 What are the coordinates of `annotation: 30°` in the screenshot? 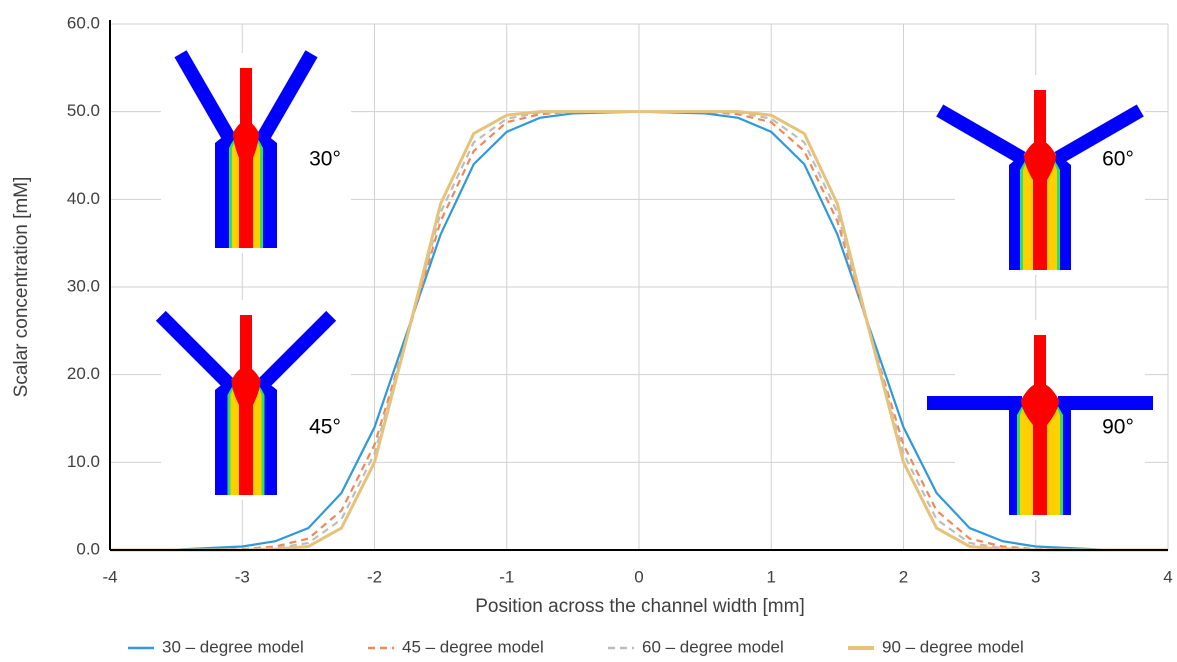 It's located at (325, 159).